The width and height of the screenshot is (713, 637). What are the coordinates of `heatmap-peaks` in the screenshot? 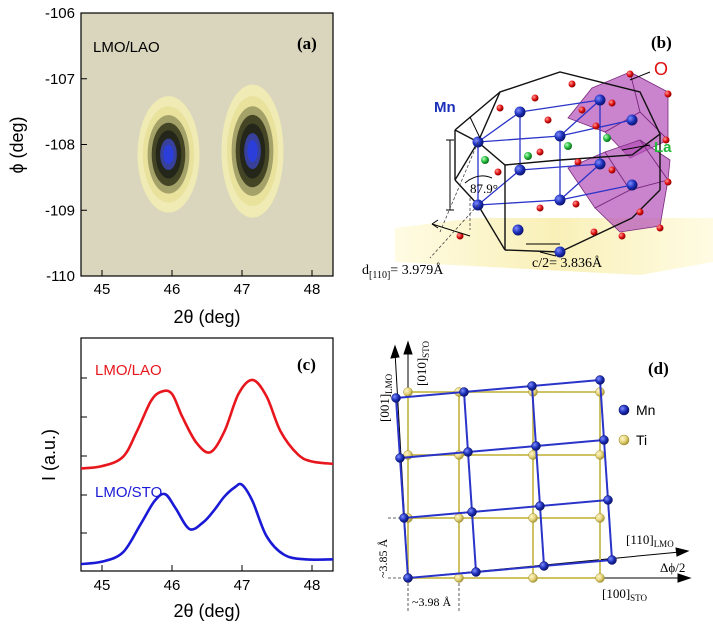 It's located at (210, 151).